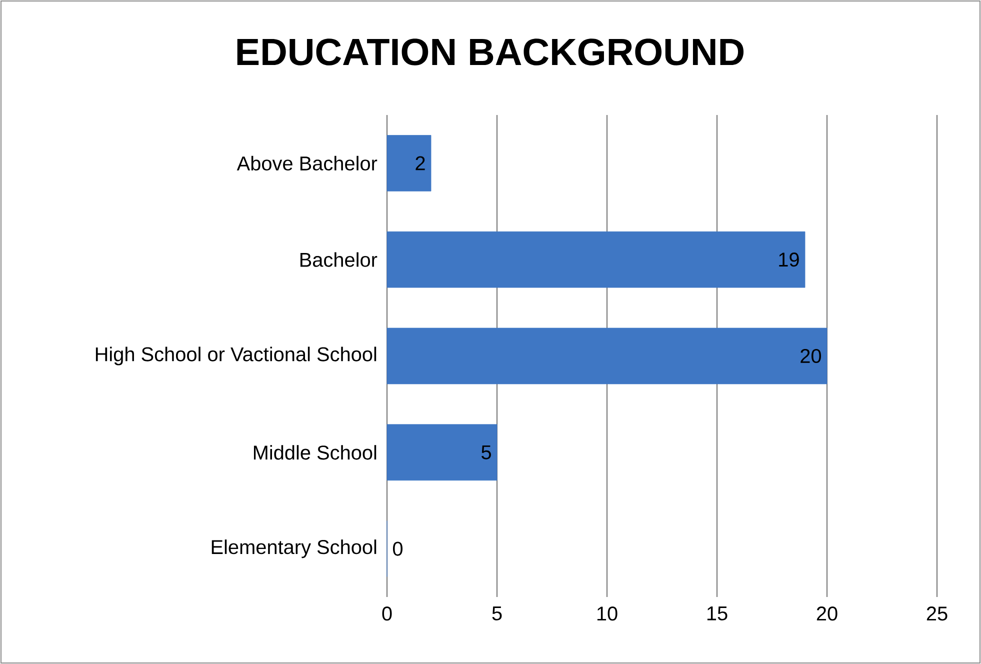 The image size is (981, 664). Describe the element at coordinates (789, 259) in the screenshot. I see `data-label: 19` at that location.